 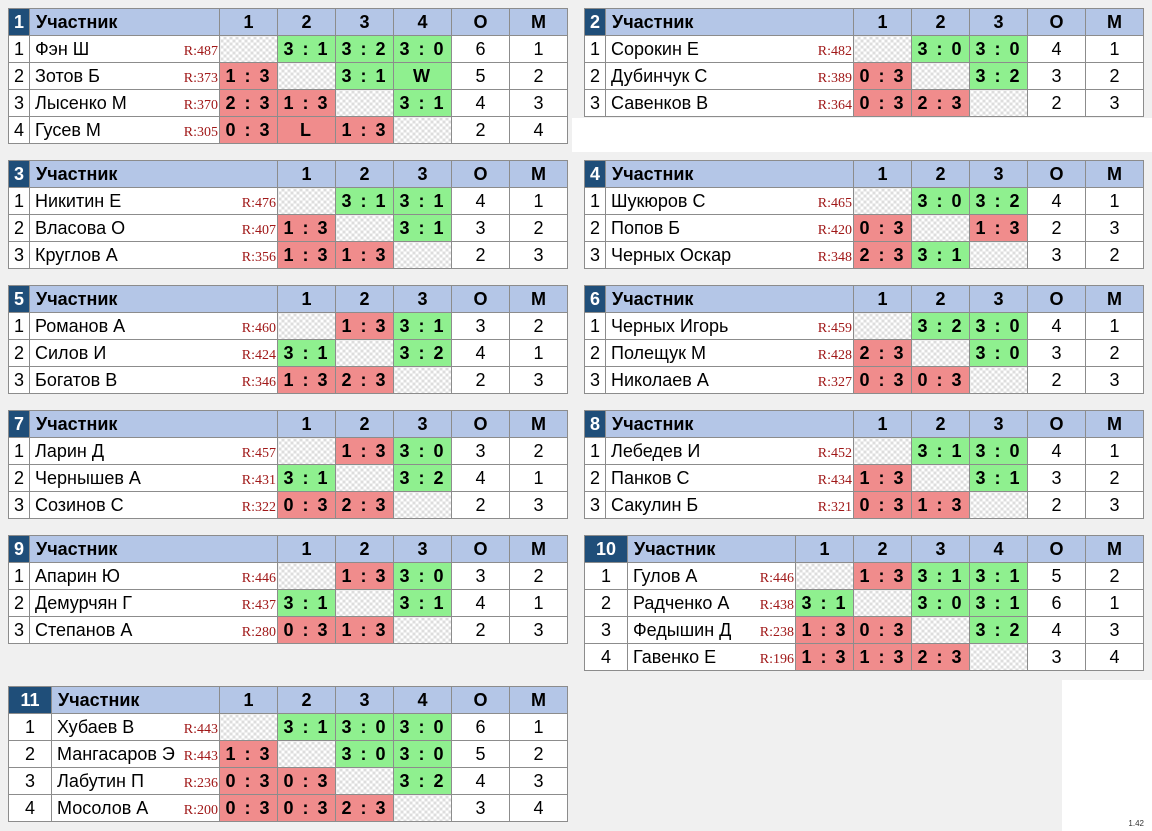 I want to click on participant-rating: R:348, so click(x=834, y=257).